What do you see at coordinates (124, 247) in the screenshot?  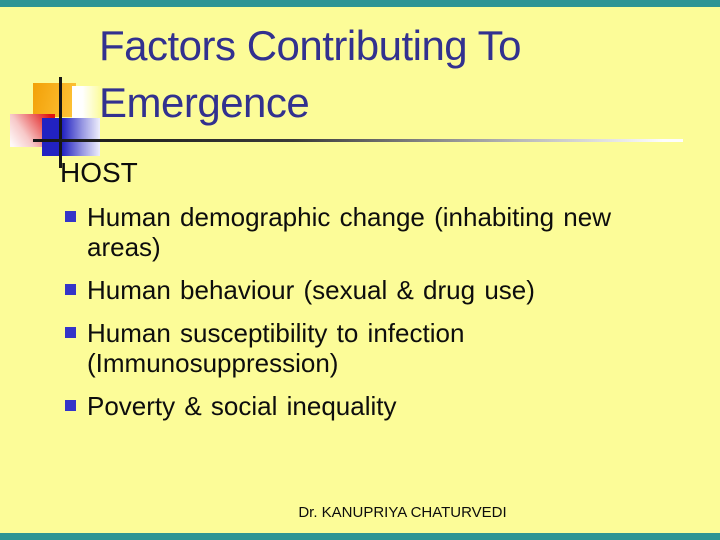 I see `bullet-line: areas)` at bounding box center [124, 247].